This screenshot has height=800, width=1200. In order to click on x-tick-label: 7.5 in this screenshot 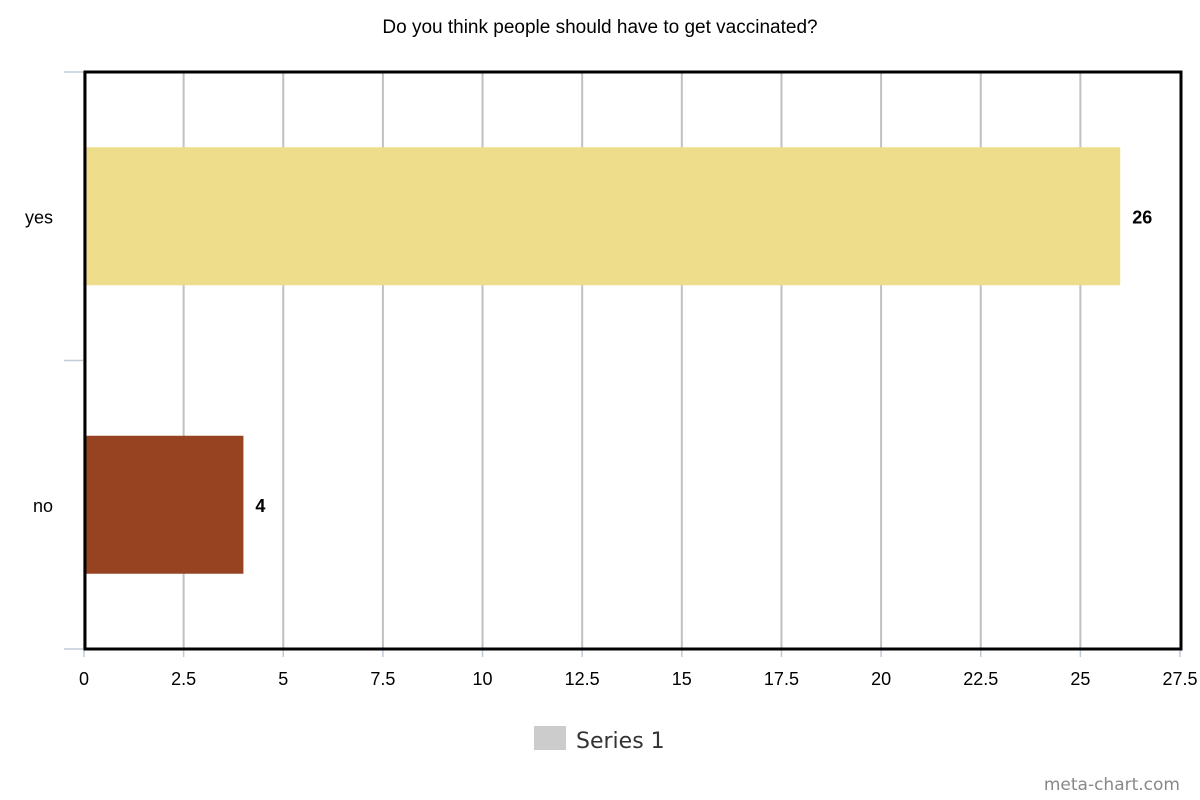, I will do `click(382, 679)`.